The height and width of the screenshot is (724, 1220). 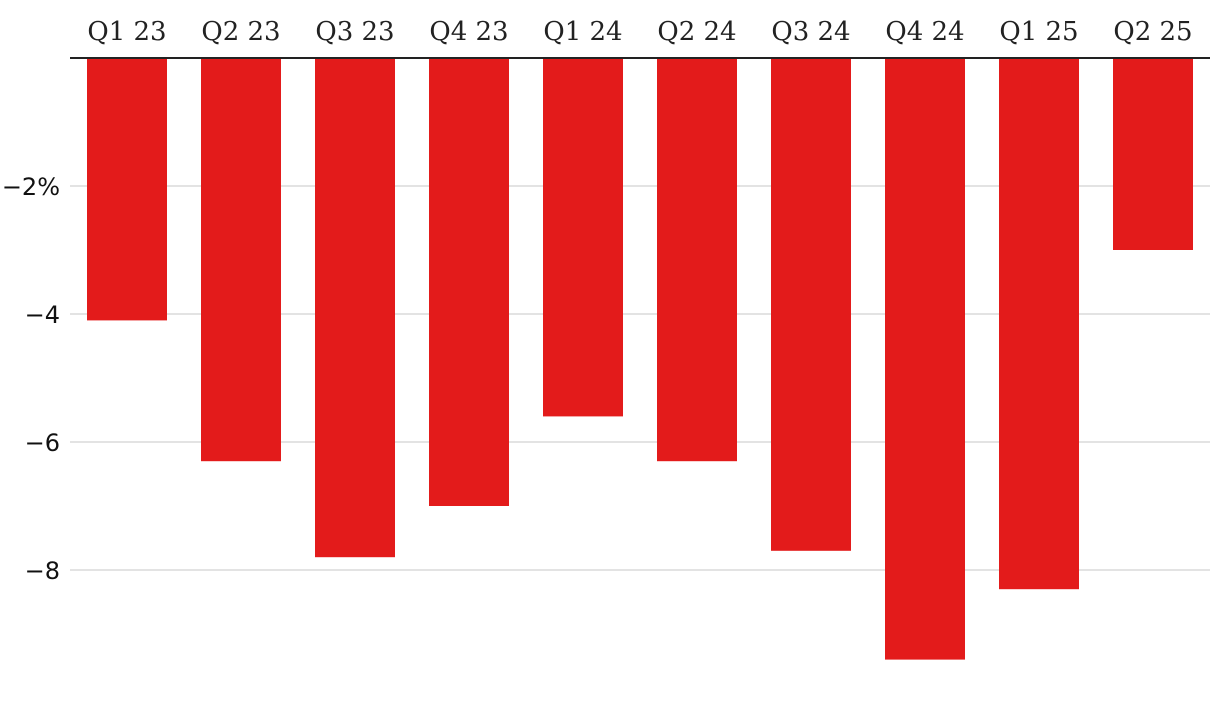 I want to click on category-label: Q1 24, so click(x=582, y=32).